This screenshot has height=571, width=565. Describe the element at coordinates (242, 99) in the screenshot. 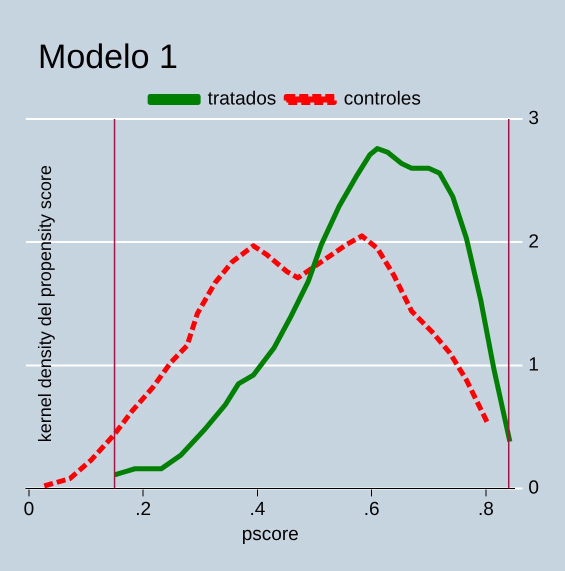

I see `legend-label: tratados` at that location.